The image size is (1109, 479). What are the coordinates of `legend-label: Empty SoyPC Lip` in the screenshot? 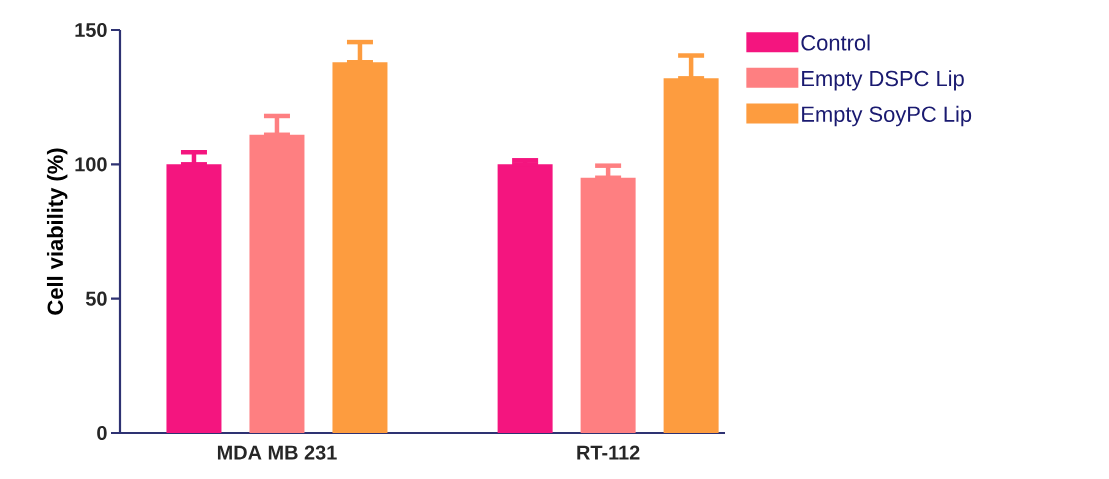 It's located at (887, 116).